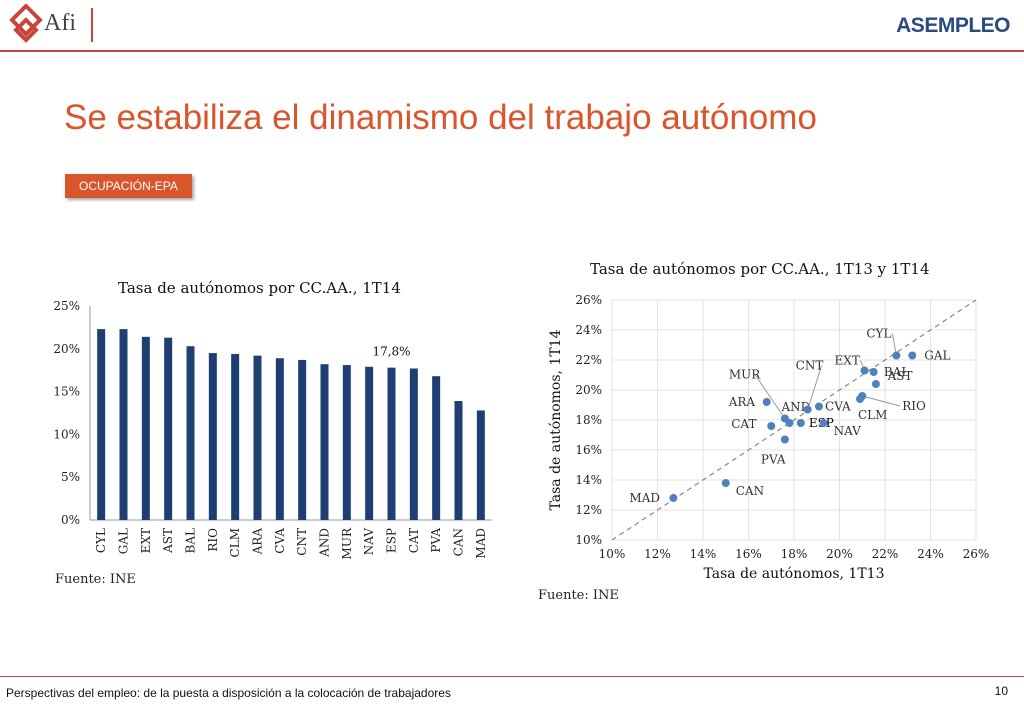  What do you see at coordinates (872, 415) in the screenshot?
I see `scatter-point-label: CLM` at bounding box center [872, 415].